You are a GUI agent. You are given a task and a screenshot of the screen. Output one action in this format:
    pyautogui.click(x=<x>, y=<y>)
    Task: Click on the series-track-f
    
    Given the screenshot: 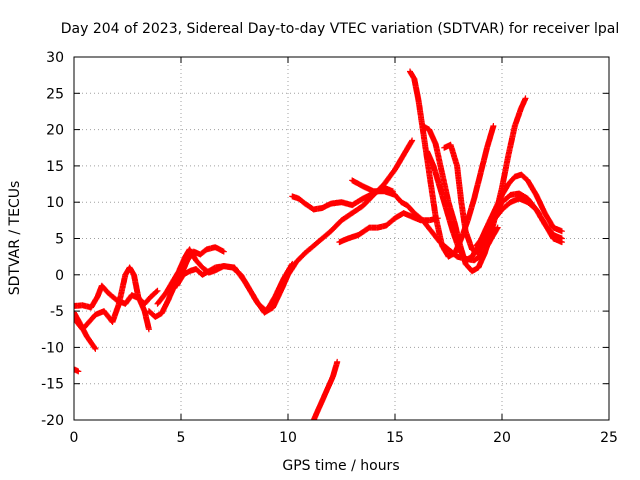 What is the action you would take?
    pyautogui.click(x=234, y=287)
    